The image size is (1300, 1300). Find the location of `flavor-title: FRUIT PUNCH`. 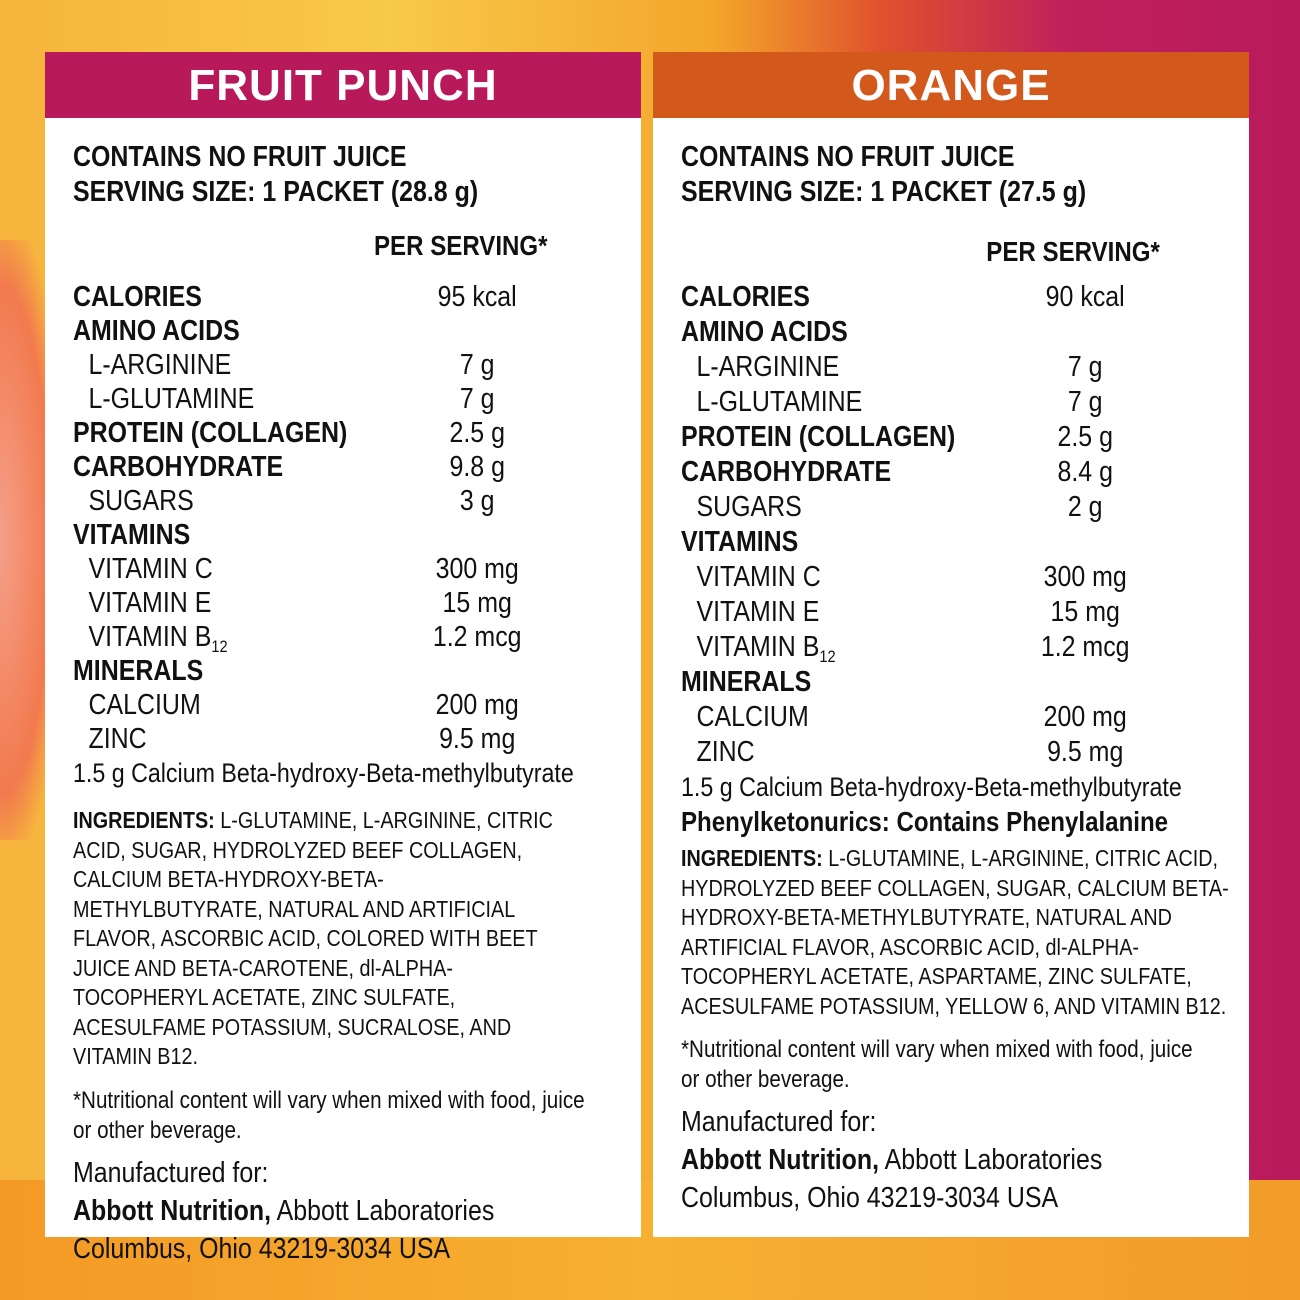

flavor-title: FRUIT PUNCH is located at coordinates (343, 85).